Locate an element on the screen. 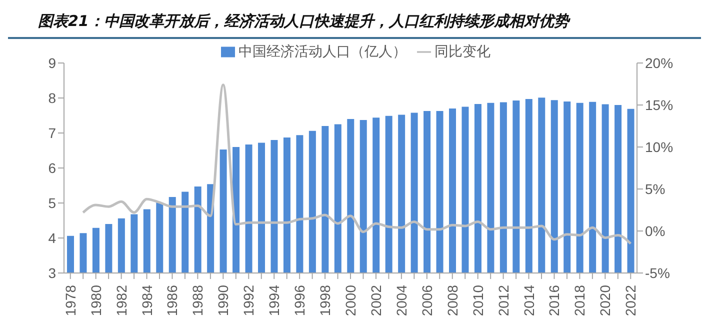 This screenshot has width=709, height=333. x-tick-label: 2016 is located at coordinates (554, 300).